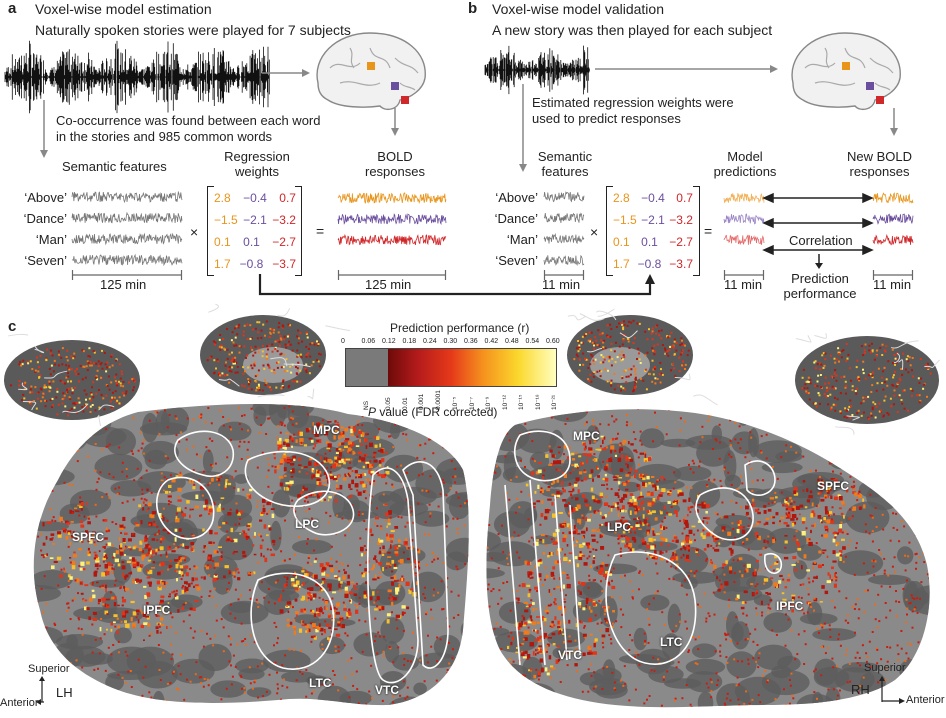 Image resolution: width=946 pixels, height=718 pixels. What do you see at coordinates (51, 239) in the screenshot?
I see `feature-man-a: ‘Man’` at bounding box center [51, 239].